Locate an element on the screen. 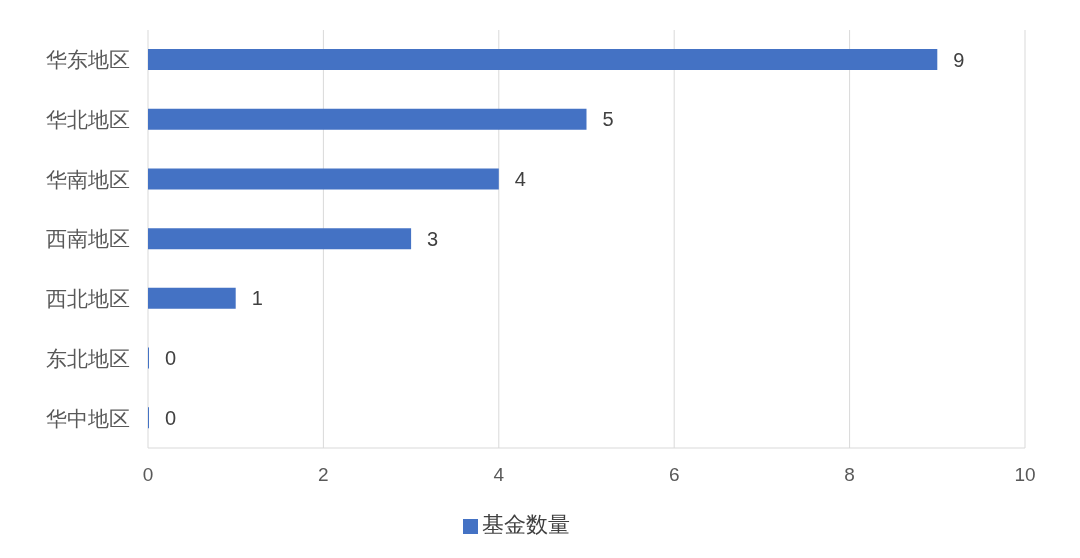 The height and width of the screenshot is (558, 1080). data-label: 9 is located at coordinates (959, 59).